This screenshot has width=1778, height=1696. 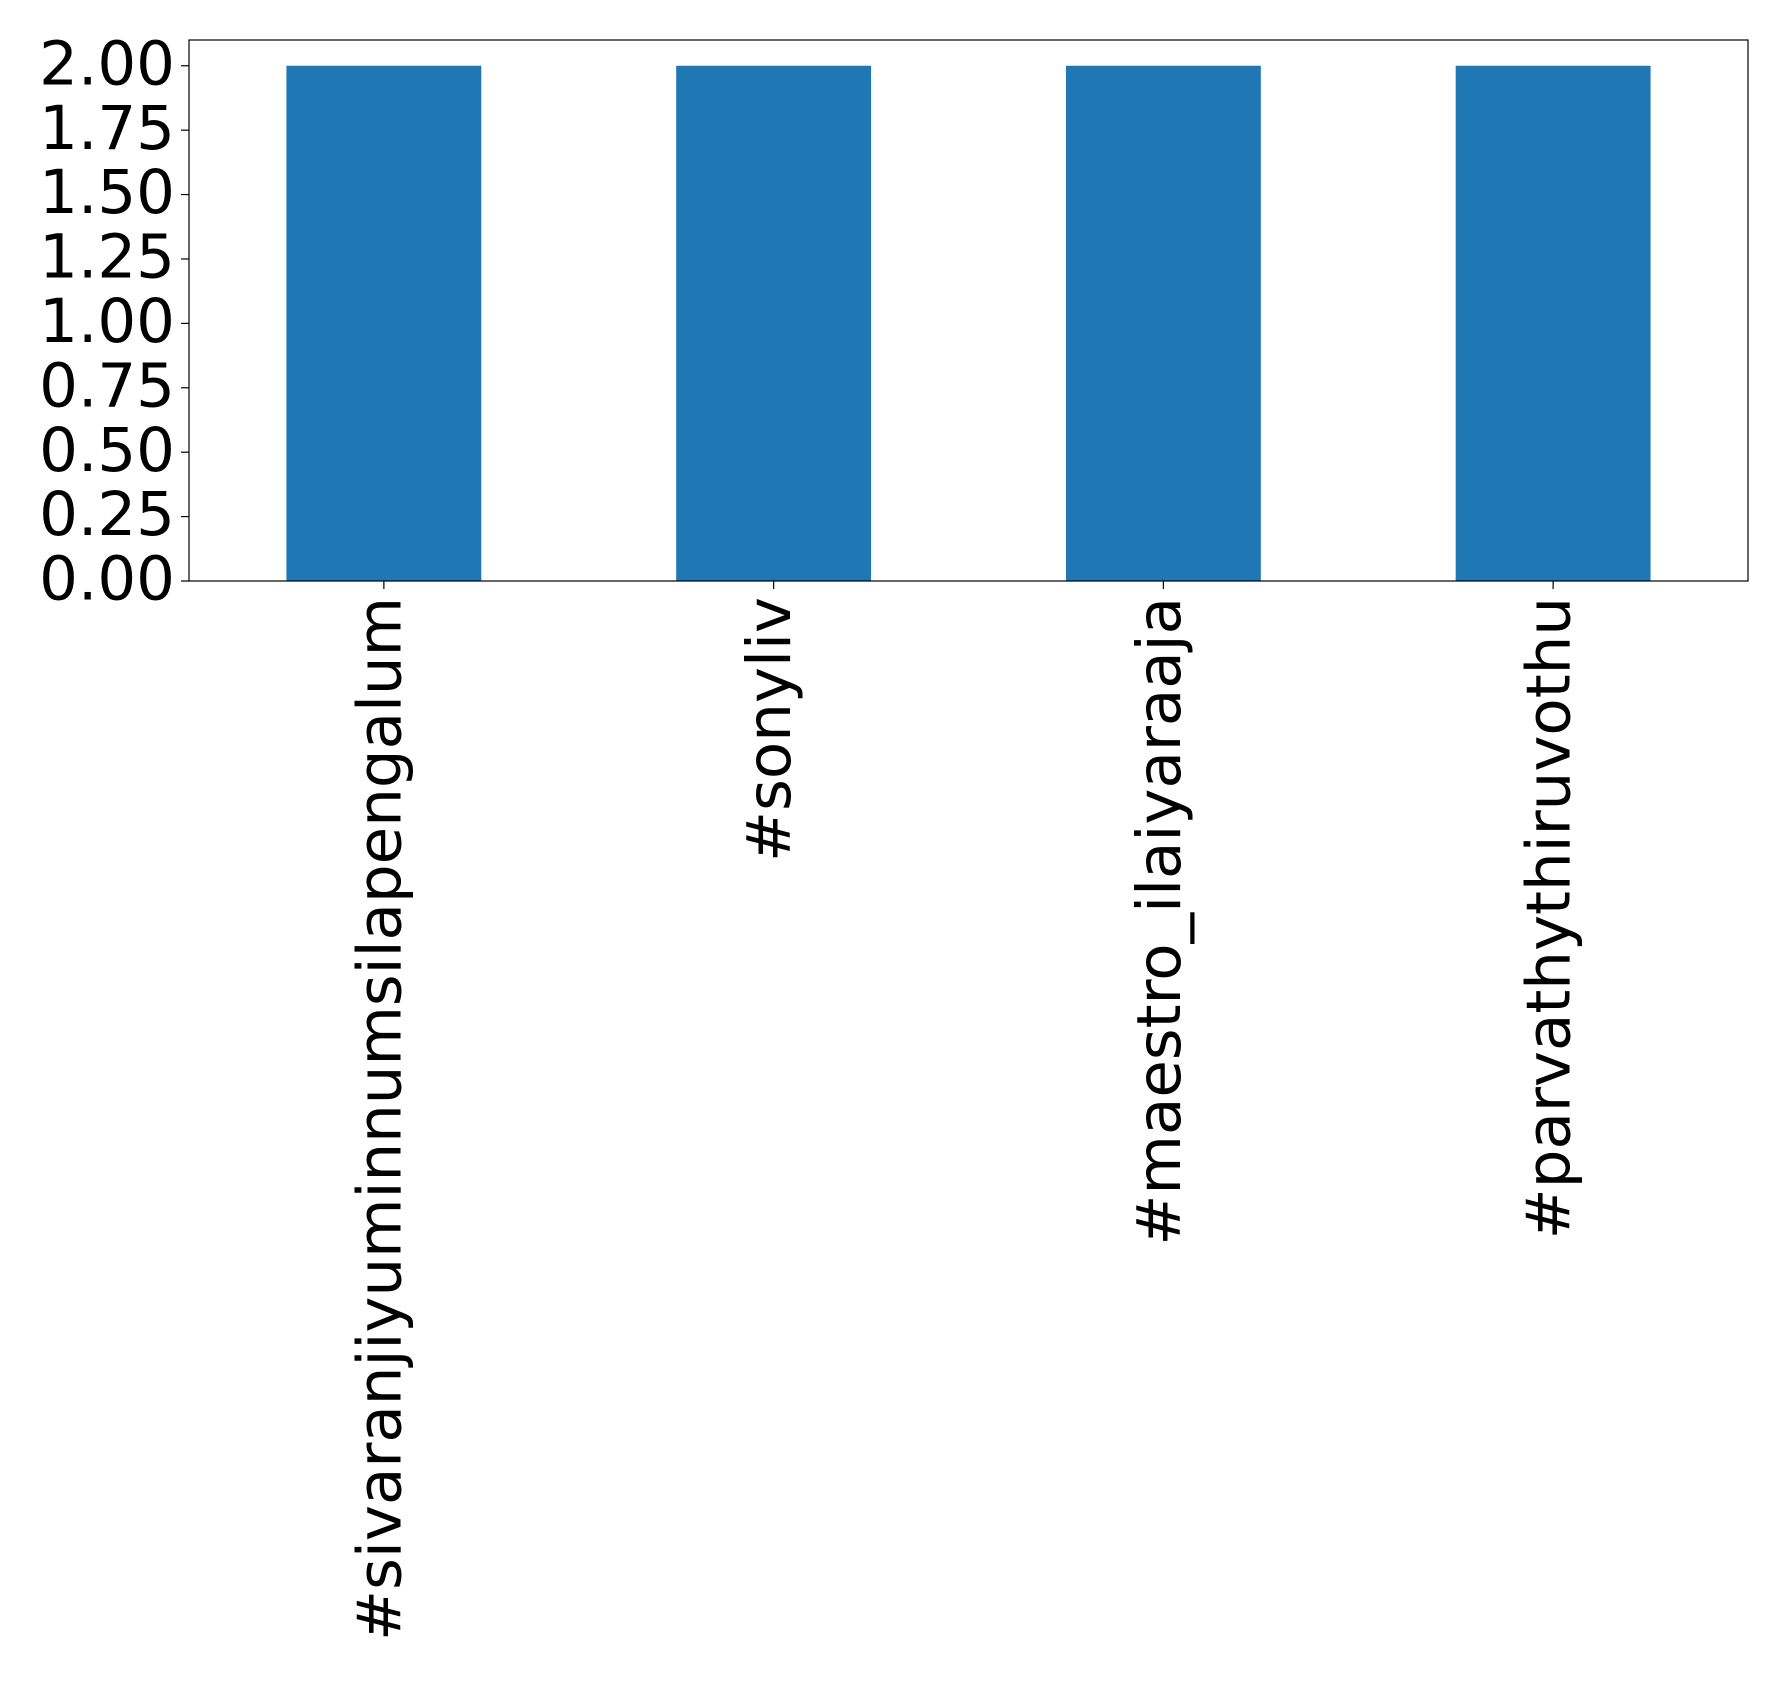 I want to click on y-tick-label: 1.25, so click(x=107, y=257).